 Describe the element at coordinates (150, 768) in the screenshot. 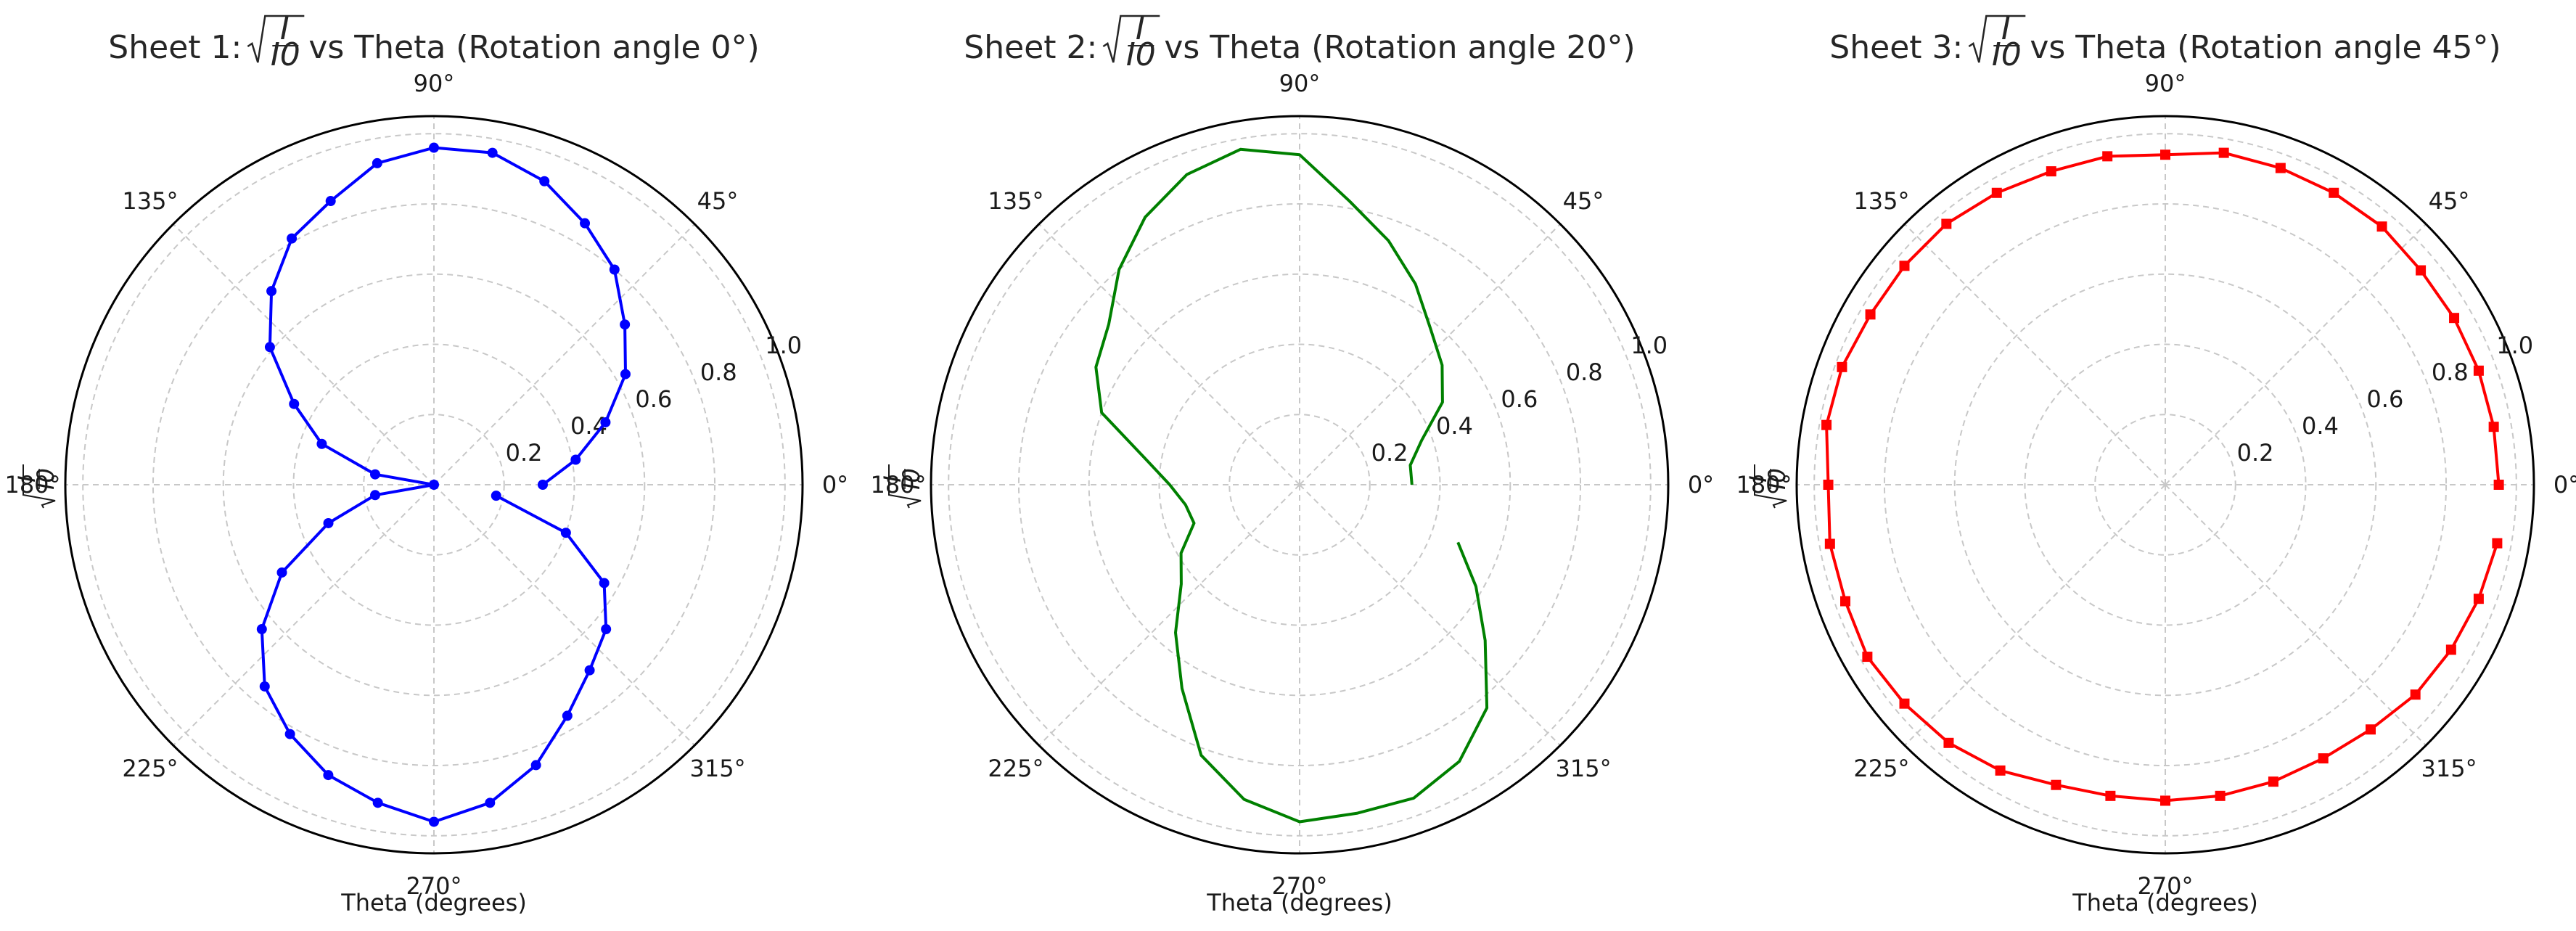

I see `theta-tick-label: 225°` at that location.